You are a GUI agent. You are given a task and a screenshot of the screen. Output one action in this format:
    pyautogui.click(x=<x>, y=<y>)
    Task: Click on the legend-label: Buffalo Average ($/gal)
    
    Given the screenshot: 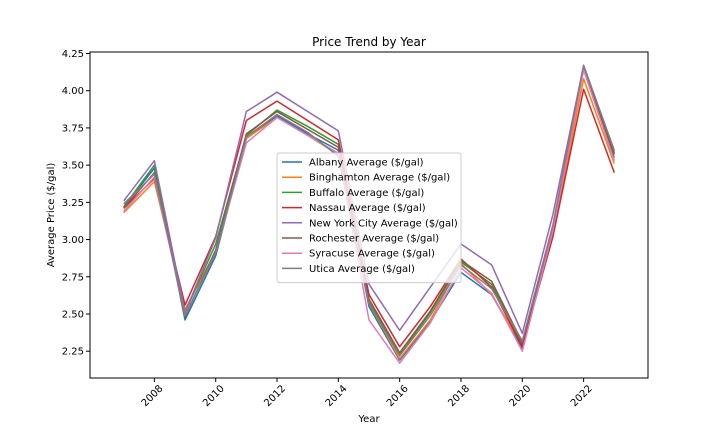 What is the action you would take?
    pyautogui.click(x=366, y=193)
    